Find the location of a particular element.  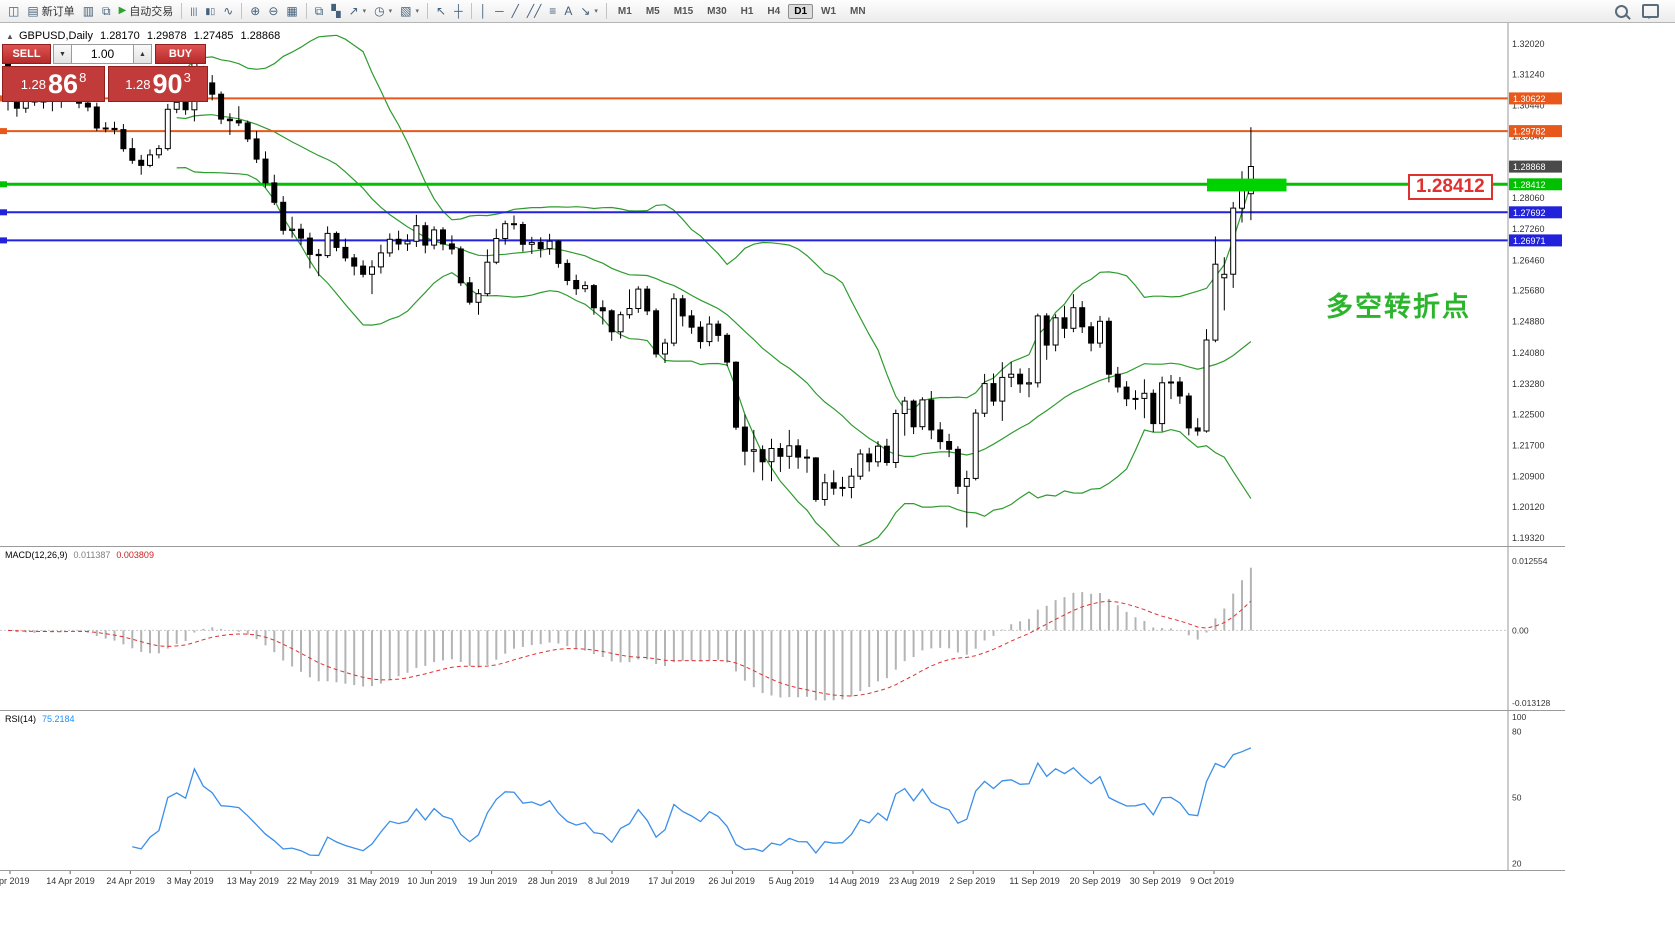

timeframe-w1-button: W1 is located at coordinates (829, 11).